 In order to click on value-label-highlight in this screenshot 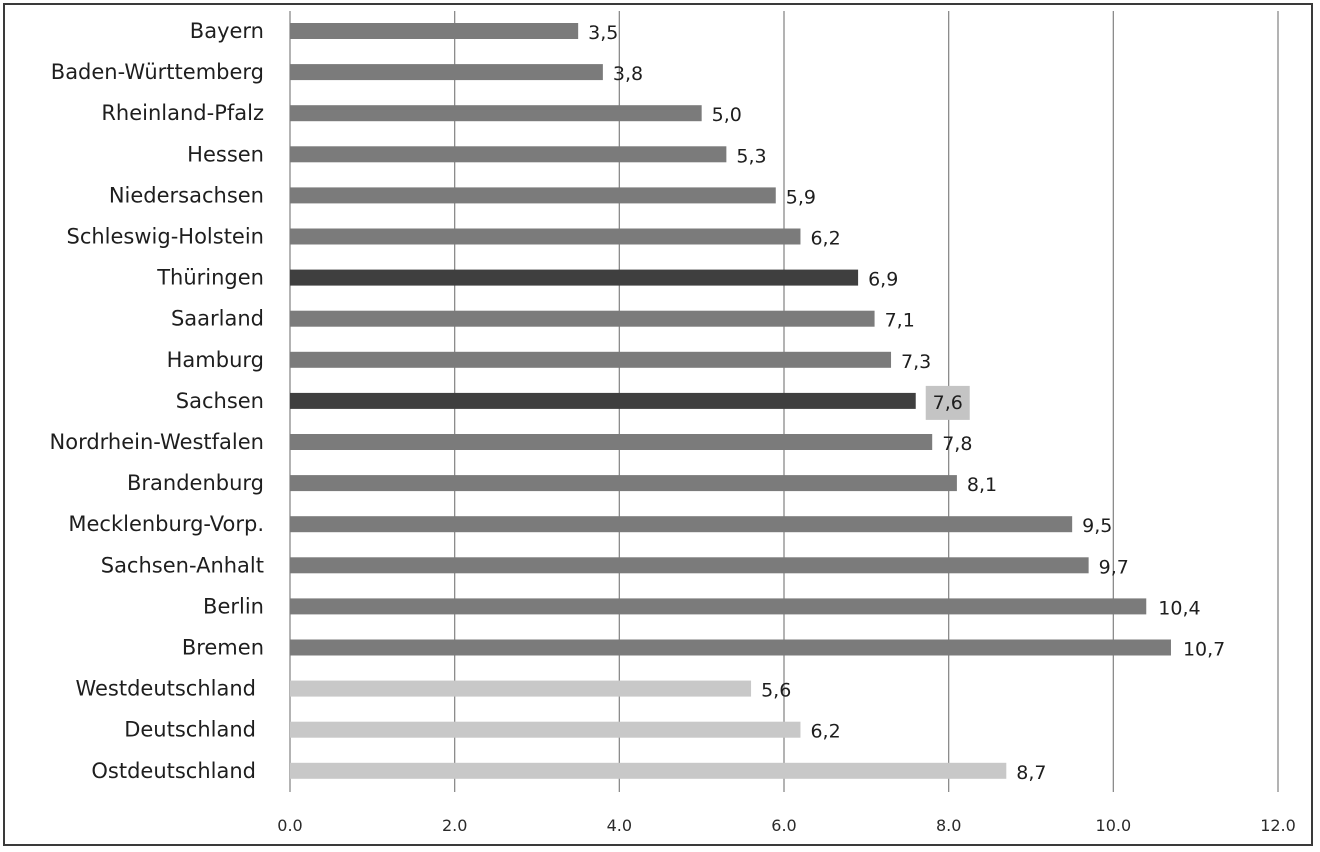, I will do `click(947, 402)`.